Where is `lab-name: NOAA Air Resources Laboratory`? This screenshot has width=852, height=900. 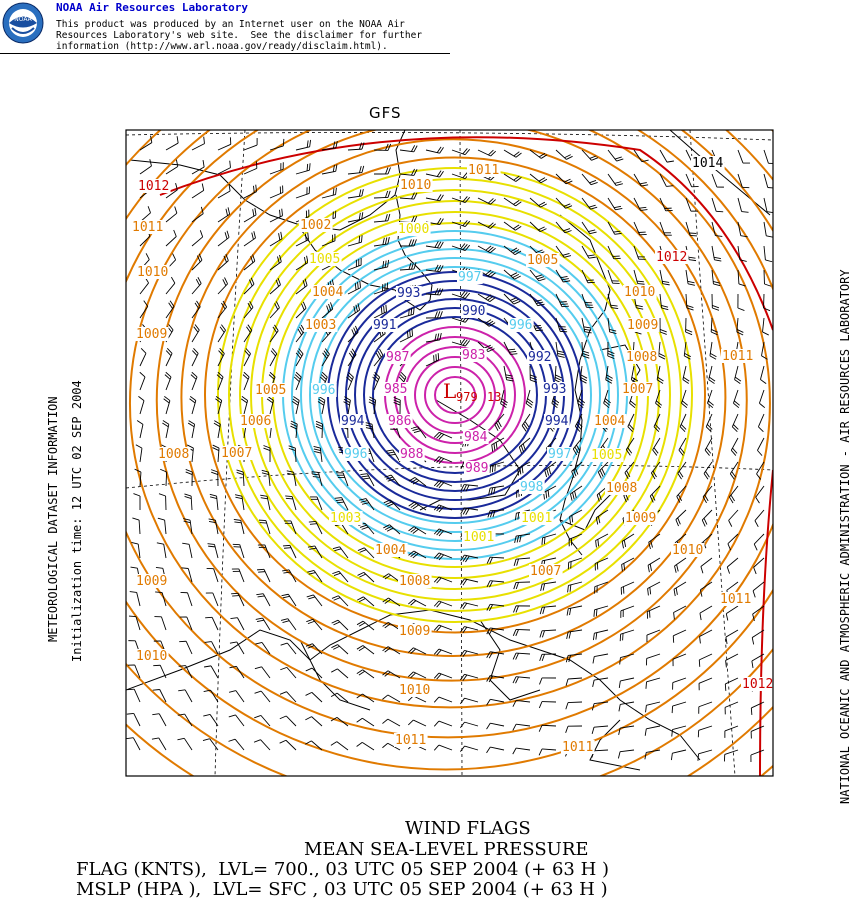 lab-name: NOAA Air Resources Laboratory is located at coordinates (152, 7).